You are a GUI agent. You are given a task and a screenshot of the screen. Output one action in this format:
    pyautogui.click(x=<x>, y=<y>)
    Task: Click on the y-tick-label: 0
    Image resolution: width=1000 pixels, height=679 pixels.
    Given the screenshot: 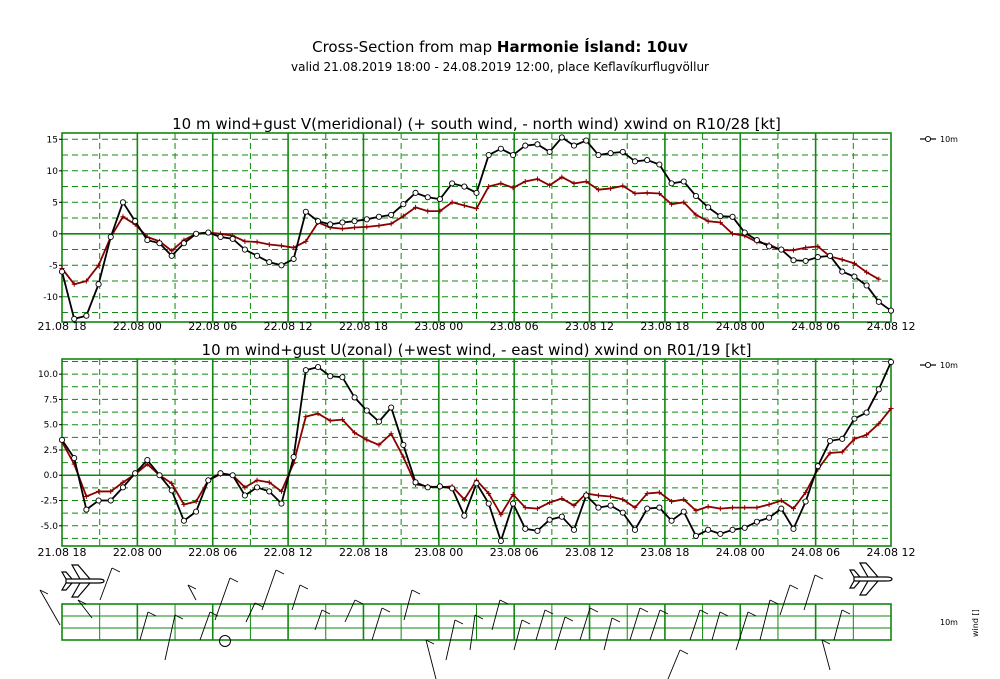 What is the action you would take?
    pyautogui.click(x=55, y=235)
    